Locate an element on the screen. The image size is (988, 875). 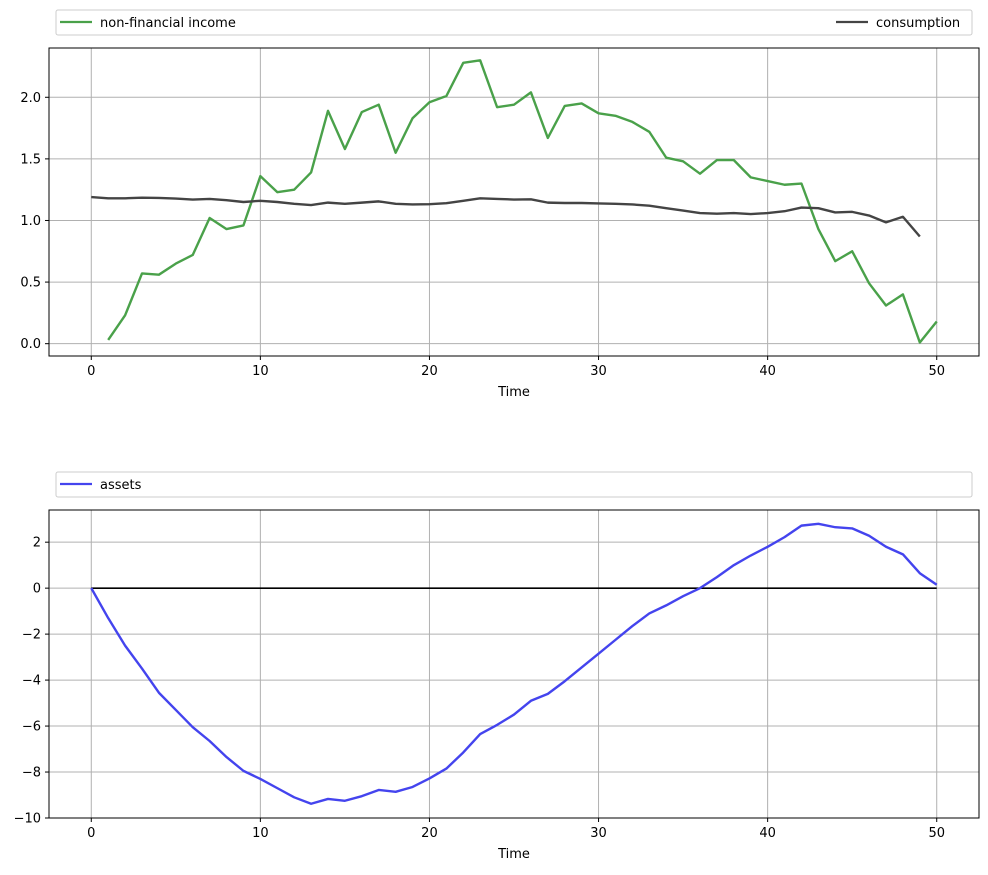
legend-label-consumption: consumption is located at coordinates (918, 23).